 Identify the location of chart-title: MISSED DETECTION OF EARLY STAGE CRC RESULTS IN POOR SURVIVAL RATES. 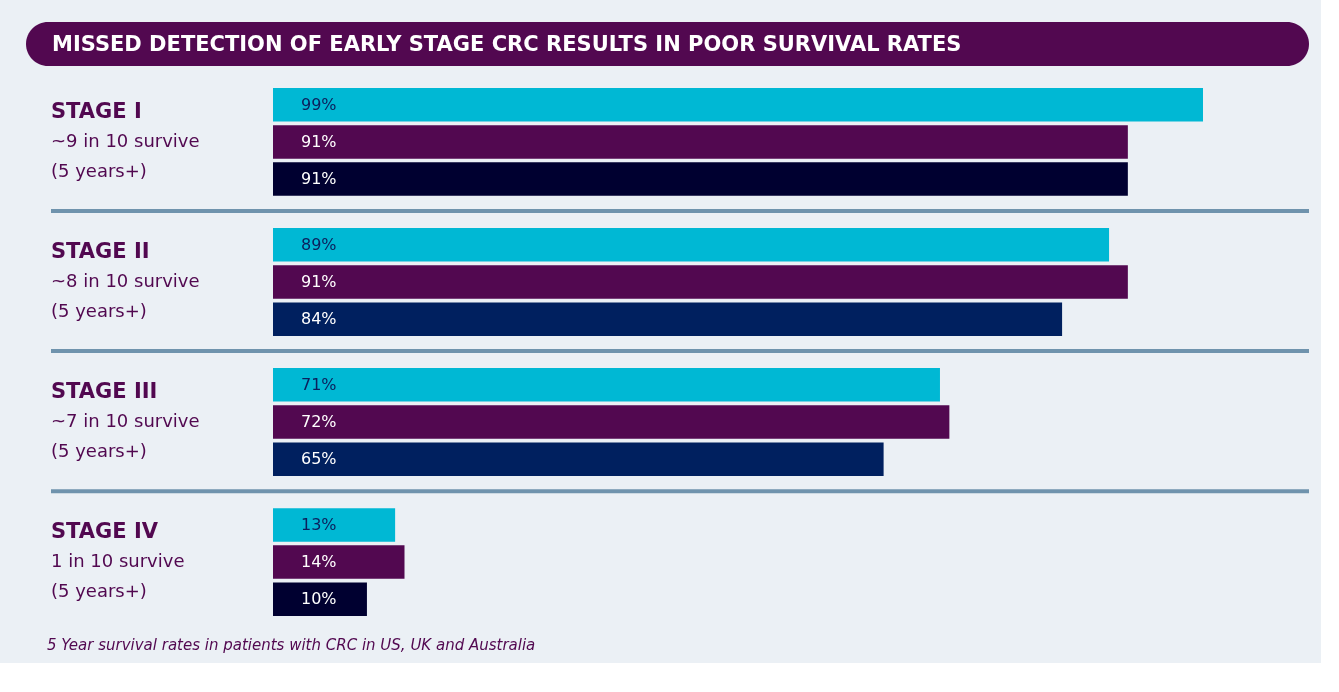
(507, 44).